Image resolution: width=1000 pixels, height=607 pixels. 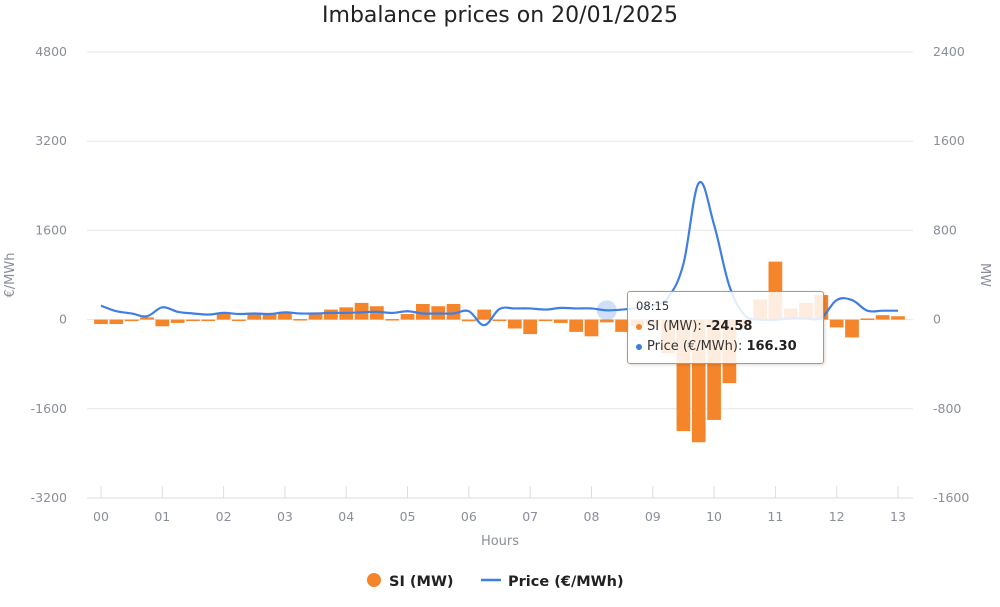 What do you see at coordinates (500, 541) in the screenshot?
I see `x-axis-title: Hours` at bounding box center [500, 541].